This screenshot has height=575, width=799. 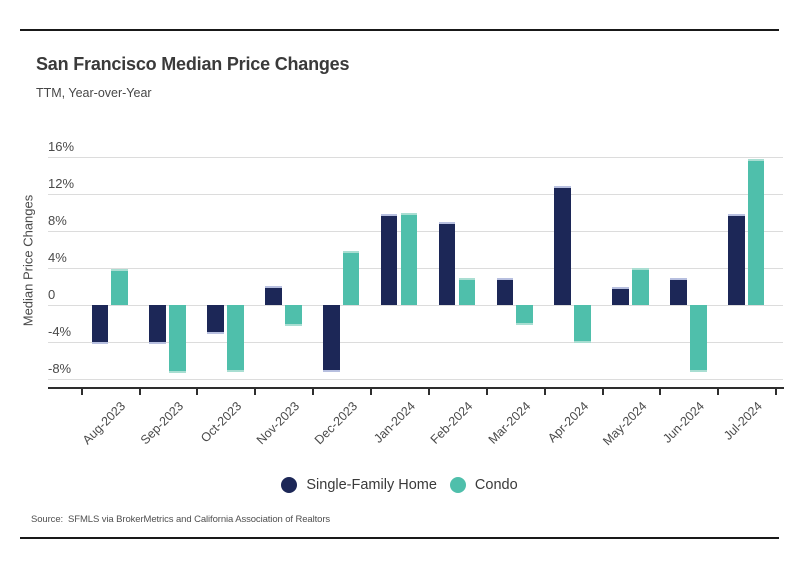 What do you see at coordinates (447, 264) in the screenshot?
I see `bar-single-family-home-feb-2024` at bounding box center [447, 264].